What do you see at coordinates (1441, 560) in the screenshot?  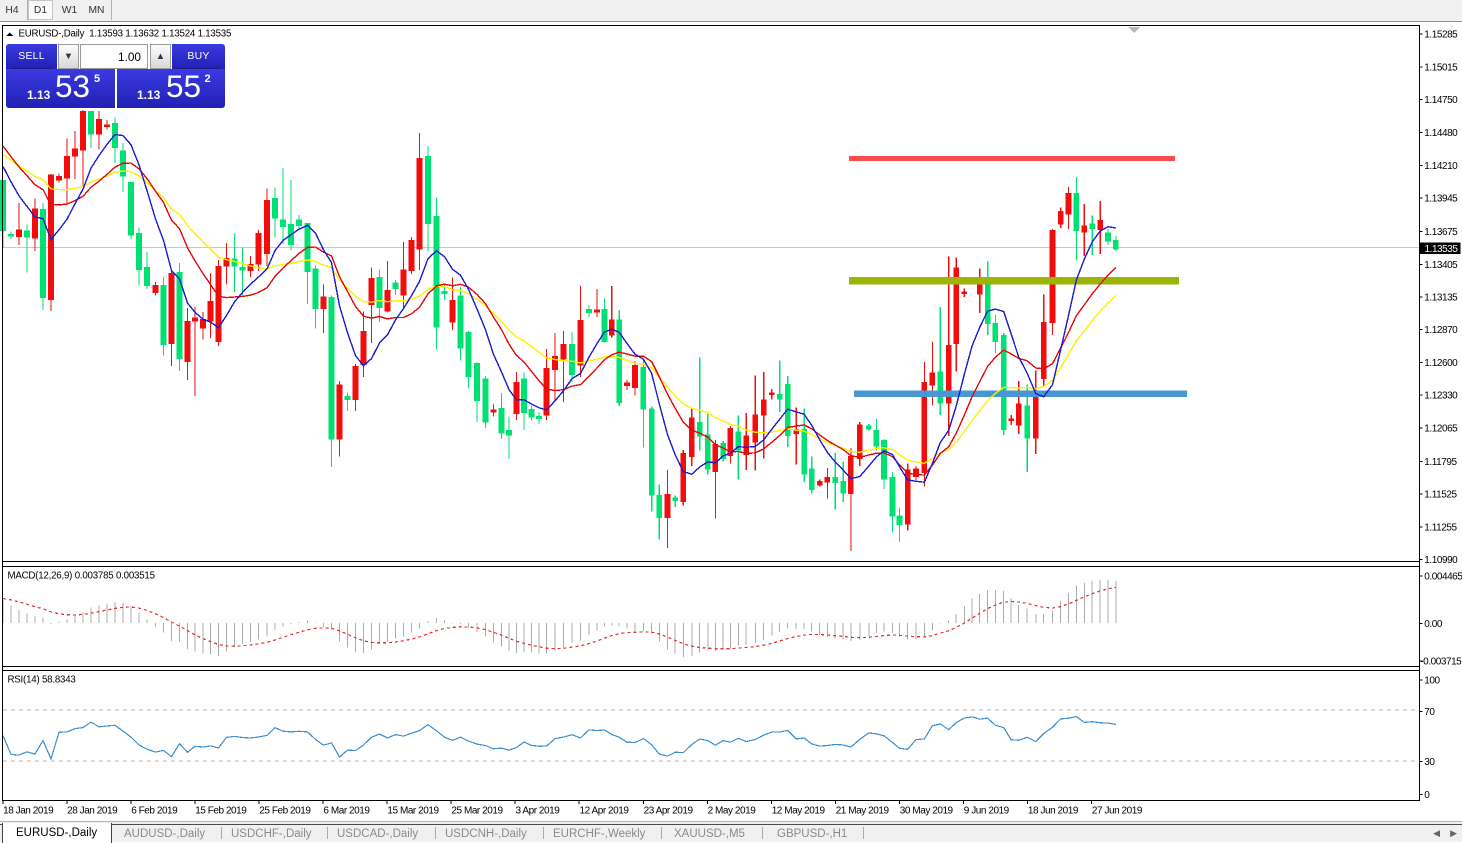 I see `svg-text: 1.10990` at bounding box center [1441, 560].